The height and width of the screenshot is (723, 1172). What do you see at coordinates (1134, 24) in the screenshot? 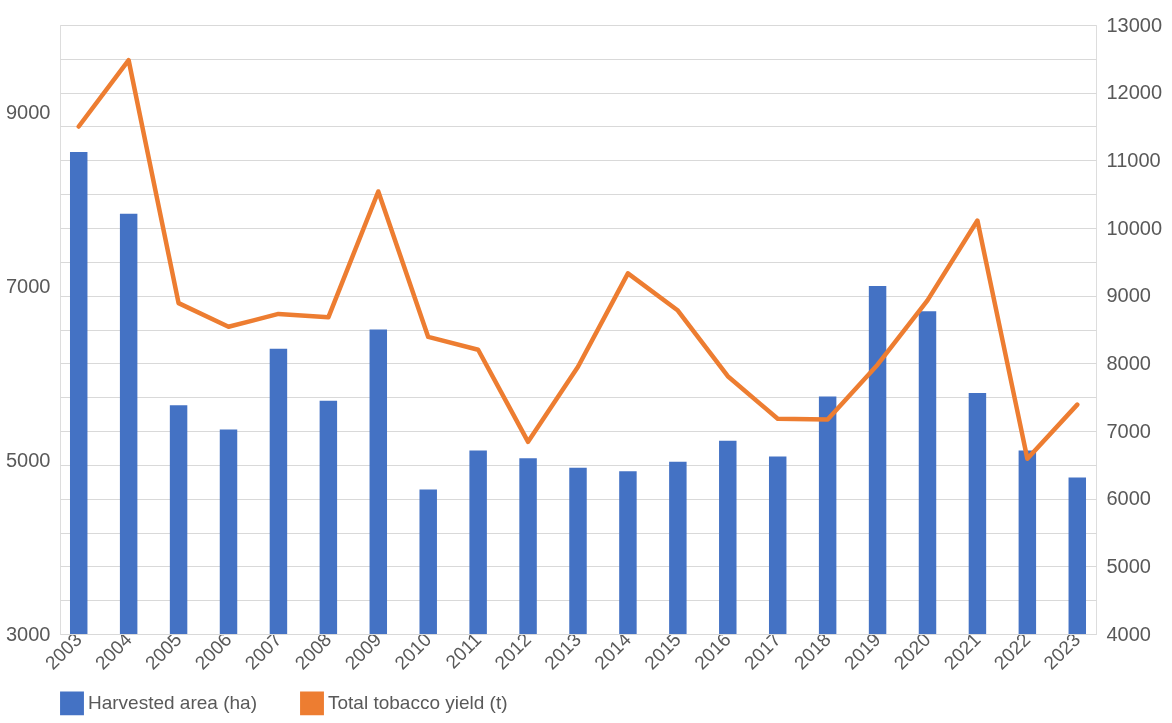
I see `y2-tick-label: 13000` at bounding box center [1134, 24].